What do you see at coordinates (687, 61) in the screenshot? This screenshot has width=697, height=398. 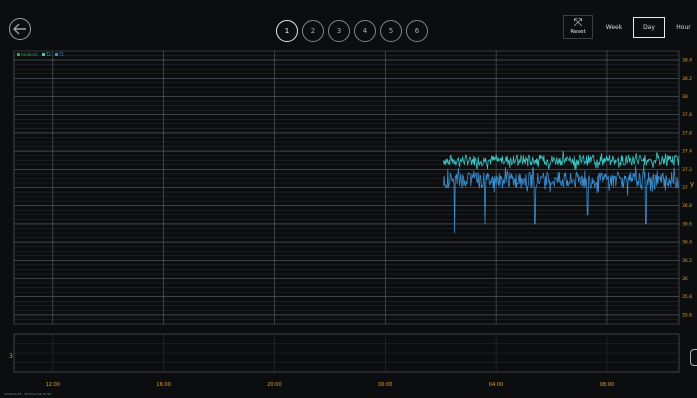 I see `y-tick-label: 38.4` at bounding box center [687, 61].